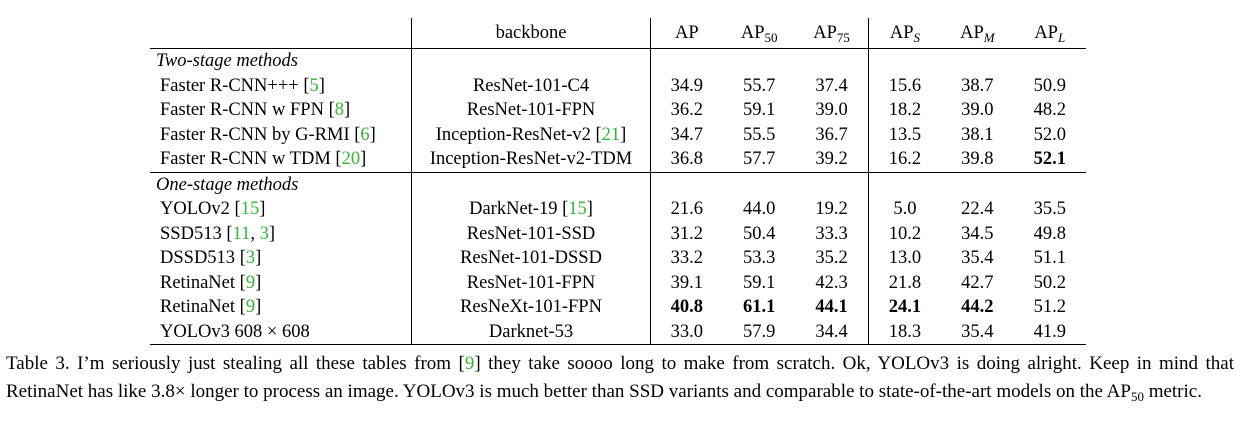 This screenshot has width=1240, height=436. I want to click on cell-ap50: 44.0, so click(759, 209).